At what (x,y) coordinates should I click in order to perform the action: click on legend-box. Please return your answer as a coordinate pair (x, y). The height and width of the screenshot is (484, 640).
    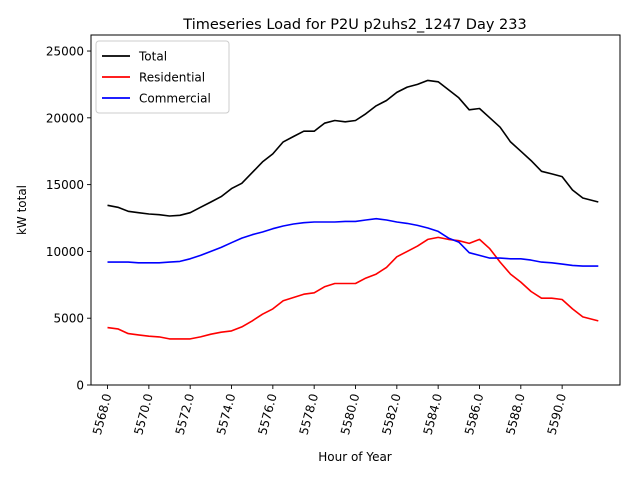
    Looking at the image, I should click on (162, 77).